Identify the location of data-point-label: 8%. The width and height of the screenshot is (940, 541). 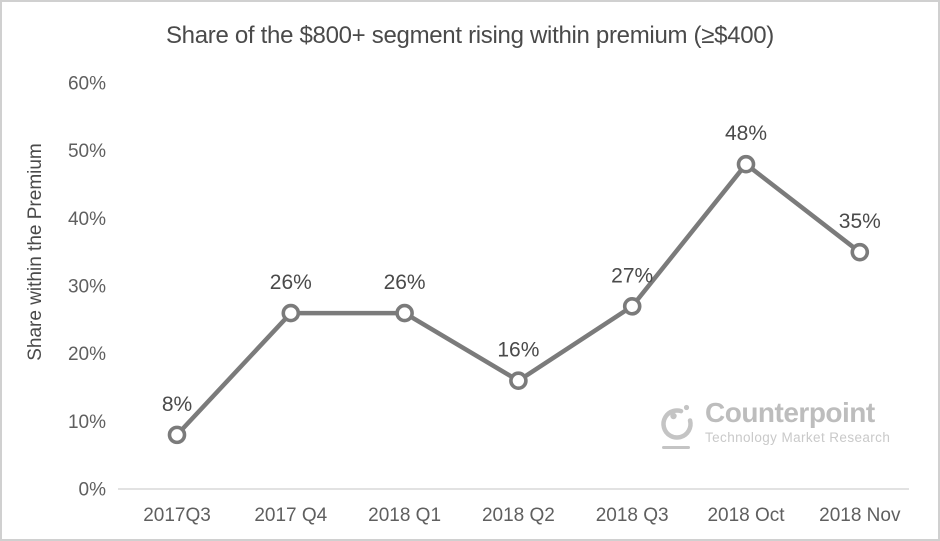
(177, 404).